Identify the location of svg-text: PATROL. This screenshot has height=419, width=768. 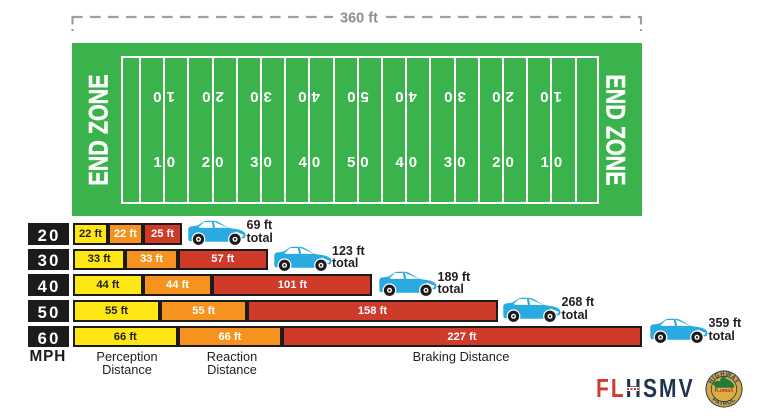
(723, 402).